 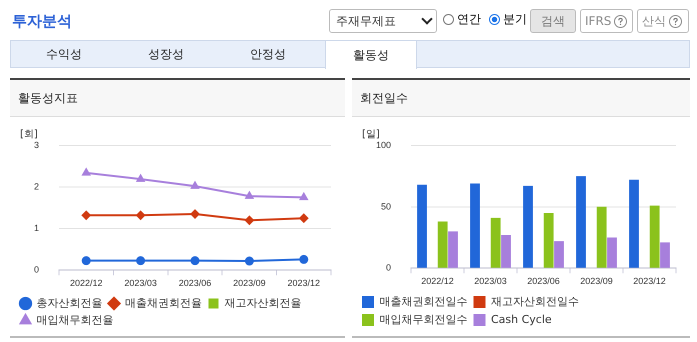 I want to click on y-tick-label: 3, so click(x=37, y=145).